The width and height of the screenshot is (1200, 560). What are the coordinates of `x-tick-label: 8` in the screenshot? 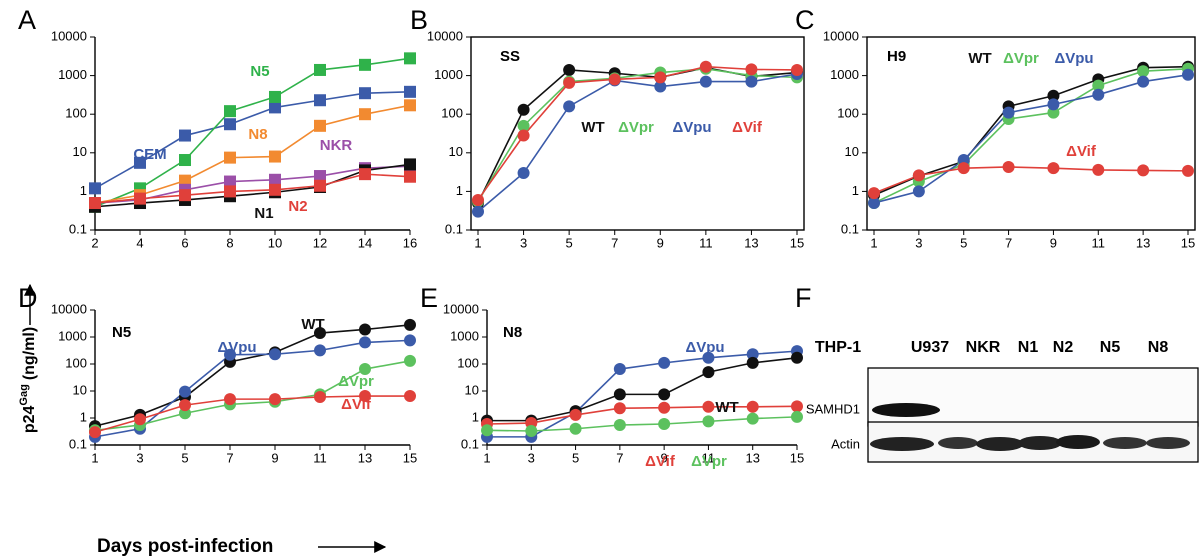 It's located at (229, 242).